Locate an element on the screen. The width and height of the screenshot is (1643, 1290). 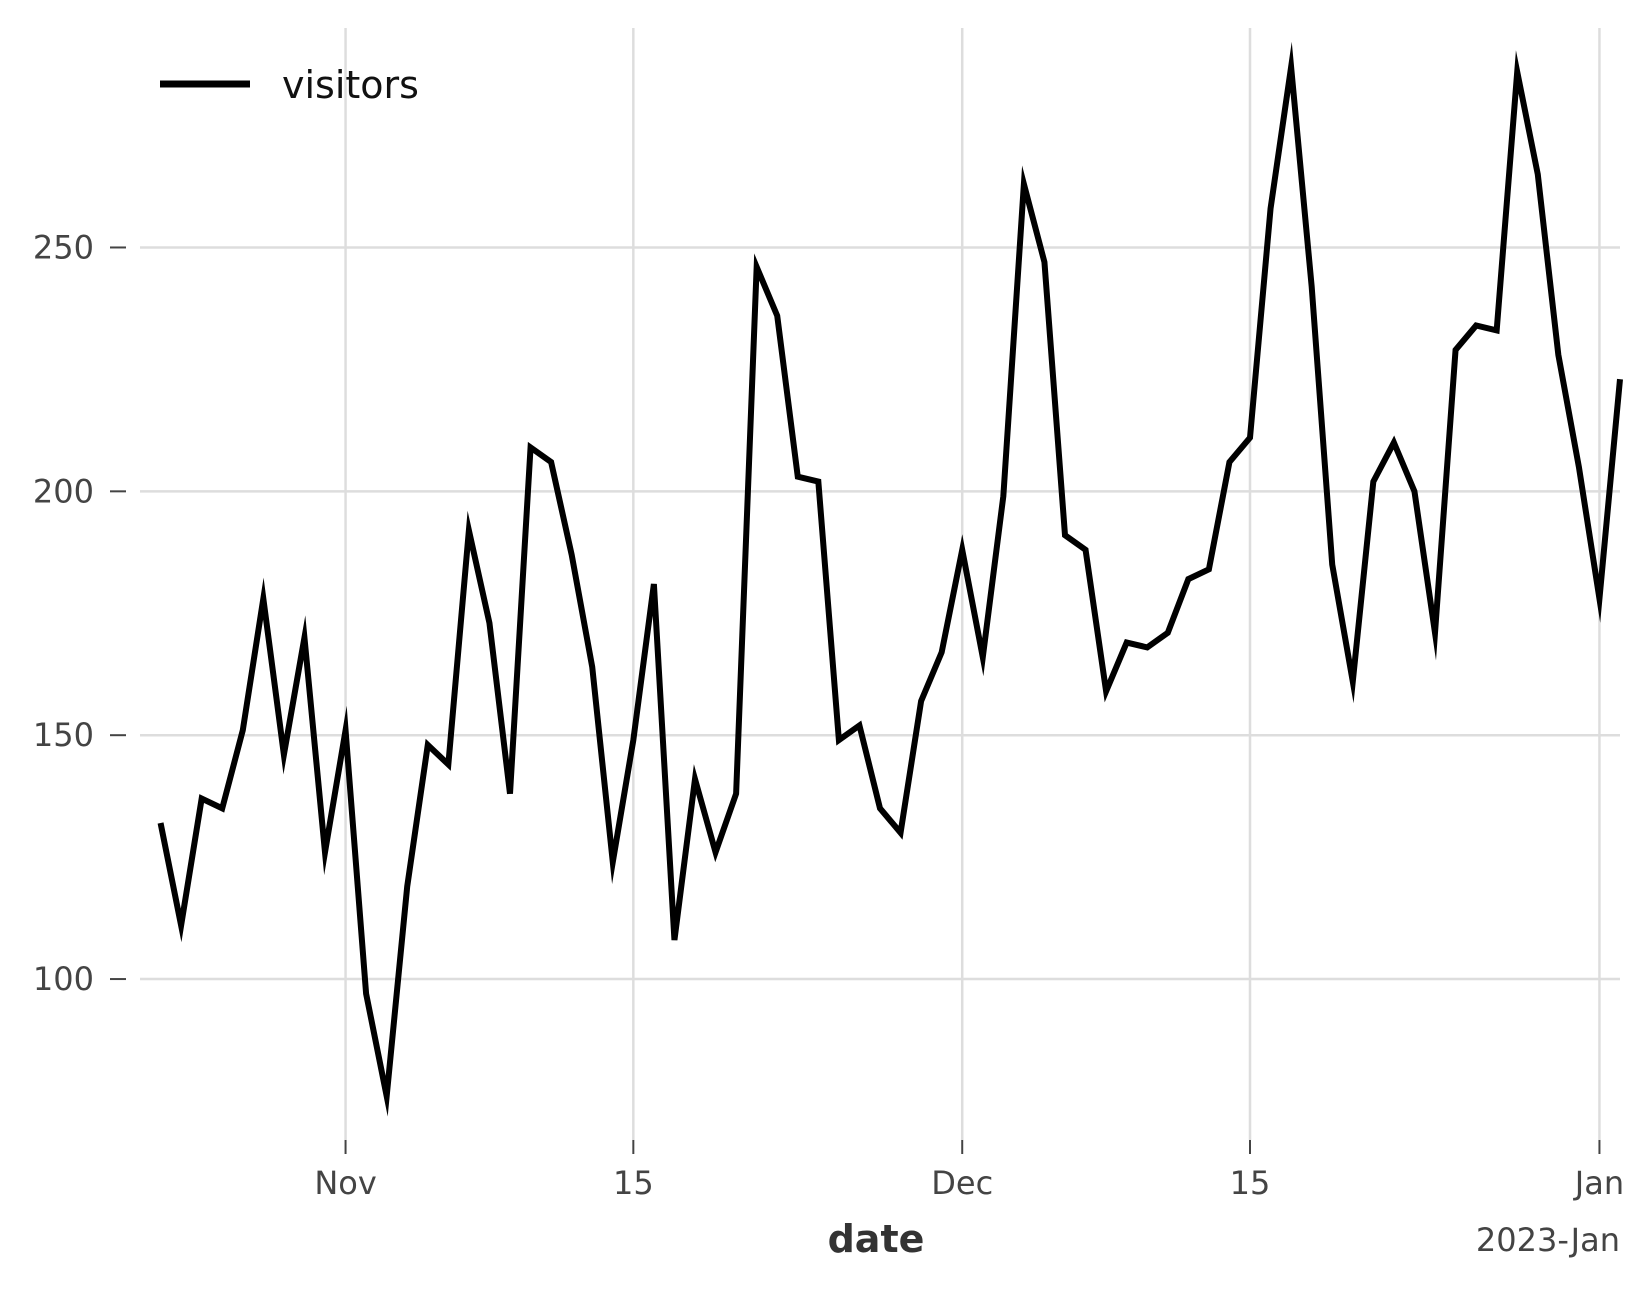
y-tick-label: 150 is located at coordinates (63, 735).